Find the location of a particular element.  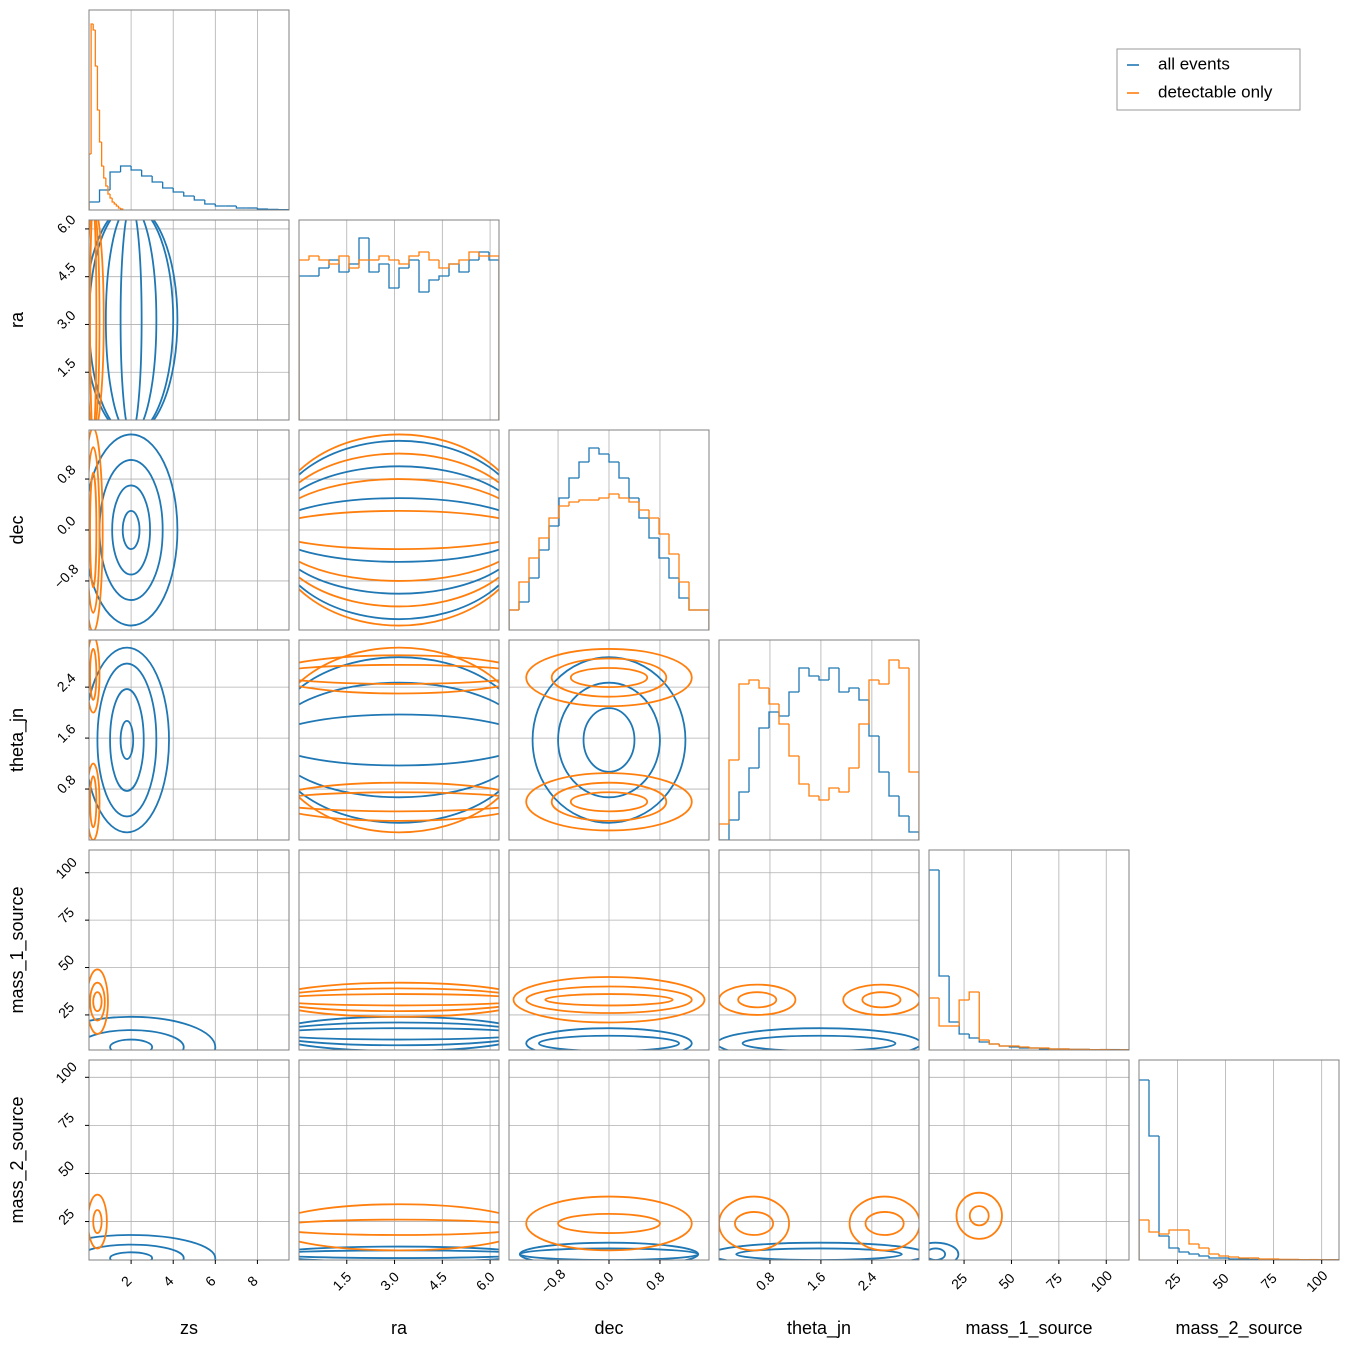

x-tick-label: 100 is located at coordinates (1101, 1281).